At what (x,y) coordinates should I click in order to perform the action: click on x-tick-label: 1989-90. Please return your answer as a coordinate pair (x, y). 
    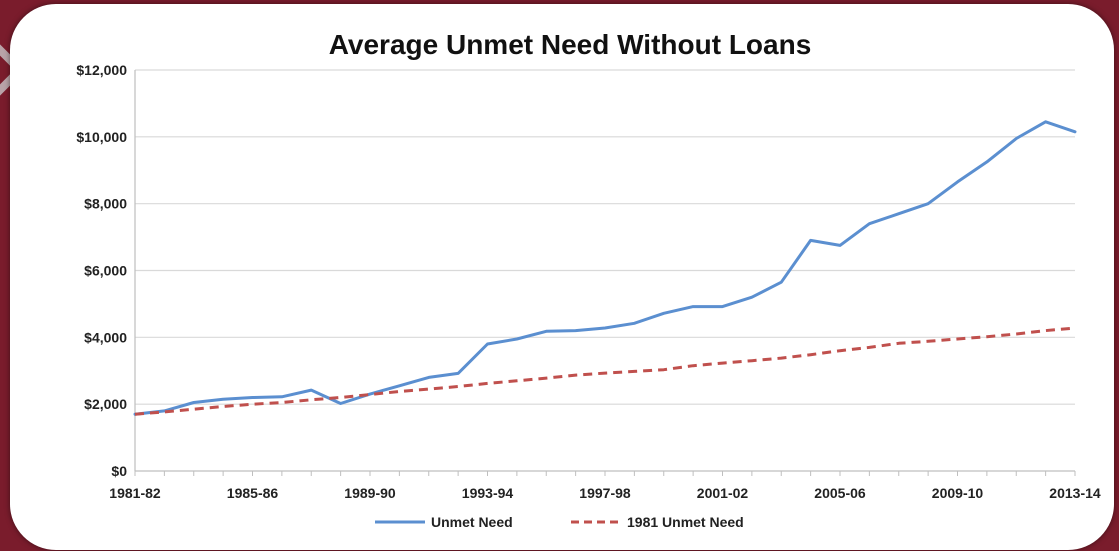
    Looking at the image, I should click on (370, 493).